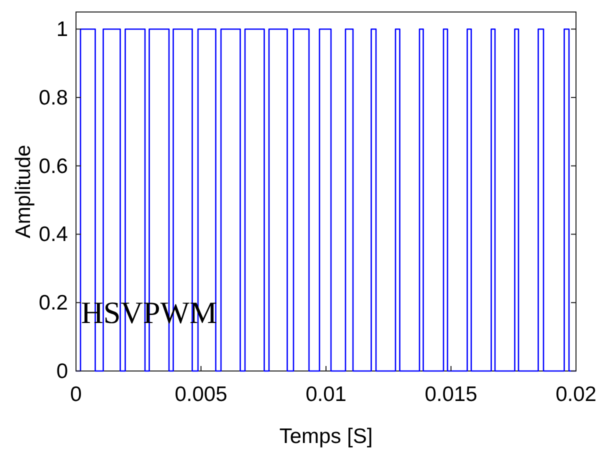 This screenshot has width=601, height=461. I want to click on y-tick-label: 0.2, so click(53, 303).